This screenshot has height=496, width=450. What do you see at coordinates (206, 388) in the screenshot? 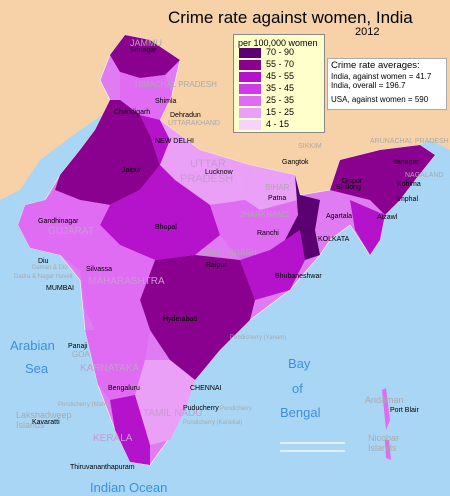
I see `city-label: CHENNAI` at bounding box center [206, 388].